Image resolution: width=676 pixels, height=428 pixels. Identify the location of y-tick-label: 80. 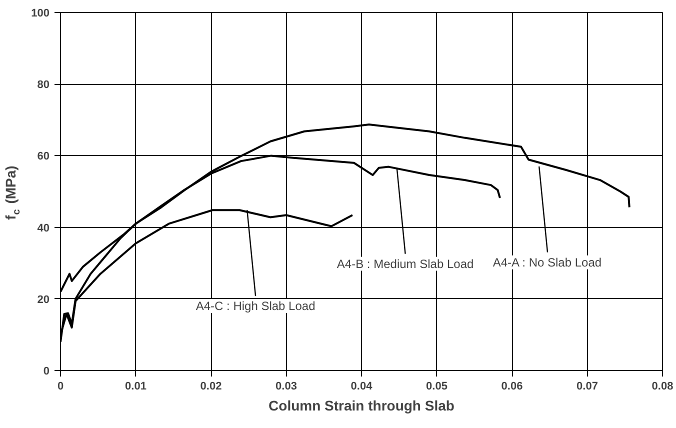
(43, 85).